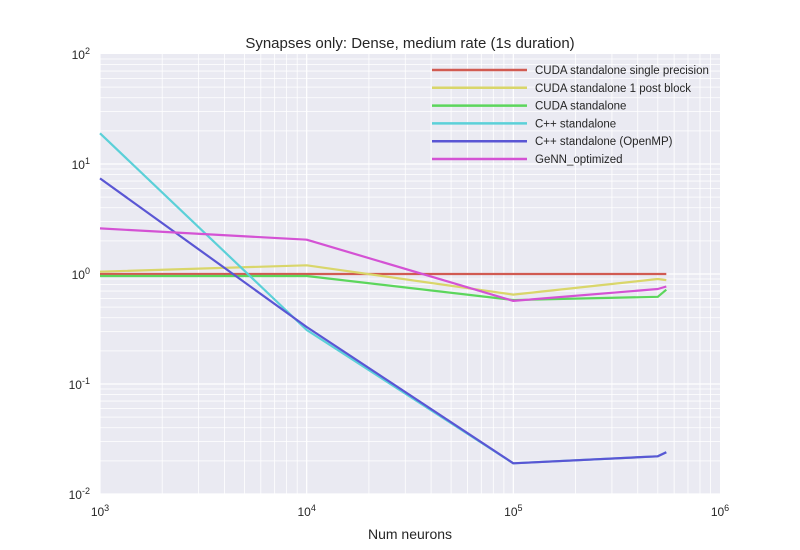 This screenshot has height=550, width=800. What do you see at coordinates (79, 384) in the screenshot?
I see `y-tick-label-2: 10⁻¹` at bounding box center [79, 384].